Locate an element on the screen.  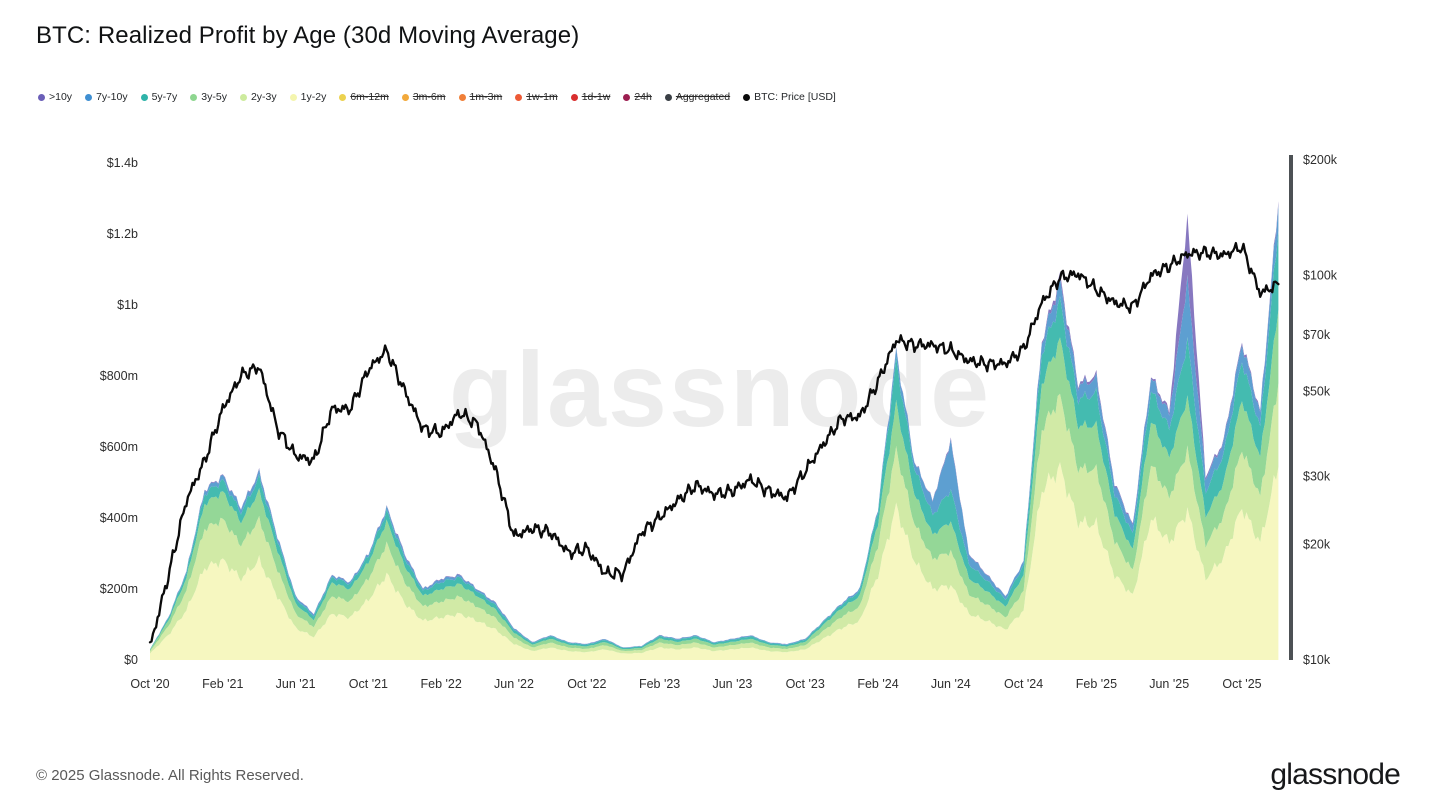
legend-item-aggregated: Aggregated is located at coordinates (697, 97).